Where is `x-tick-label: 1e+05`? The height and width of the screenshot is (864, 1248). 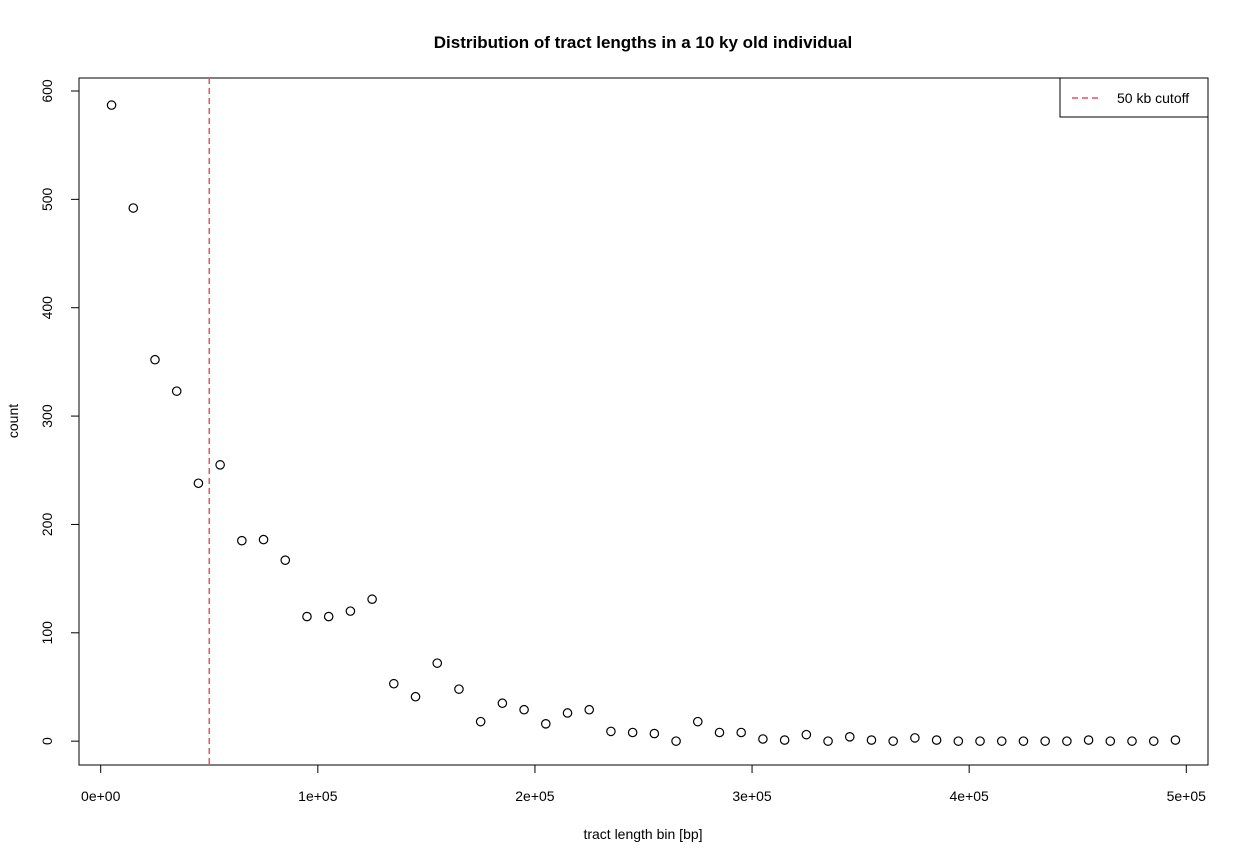 x-tick-label: 1e+05 is located at coordinates (318, 796).